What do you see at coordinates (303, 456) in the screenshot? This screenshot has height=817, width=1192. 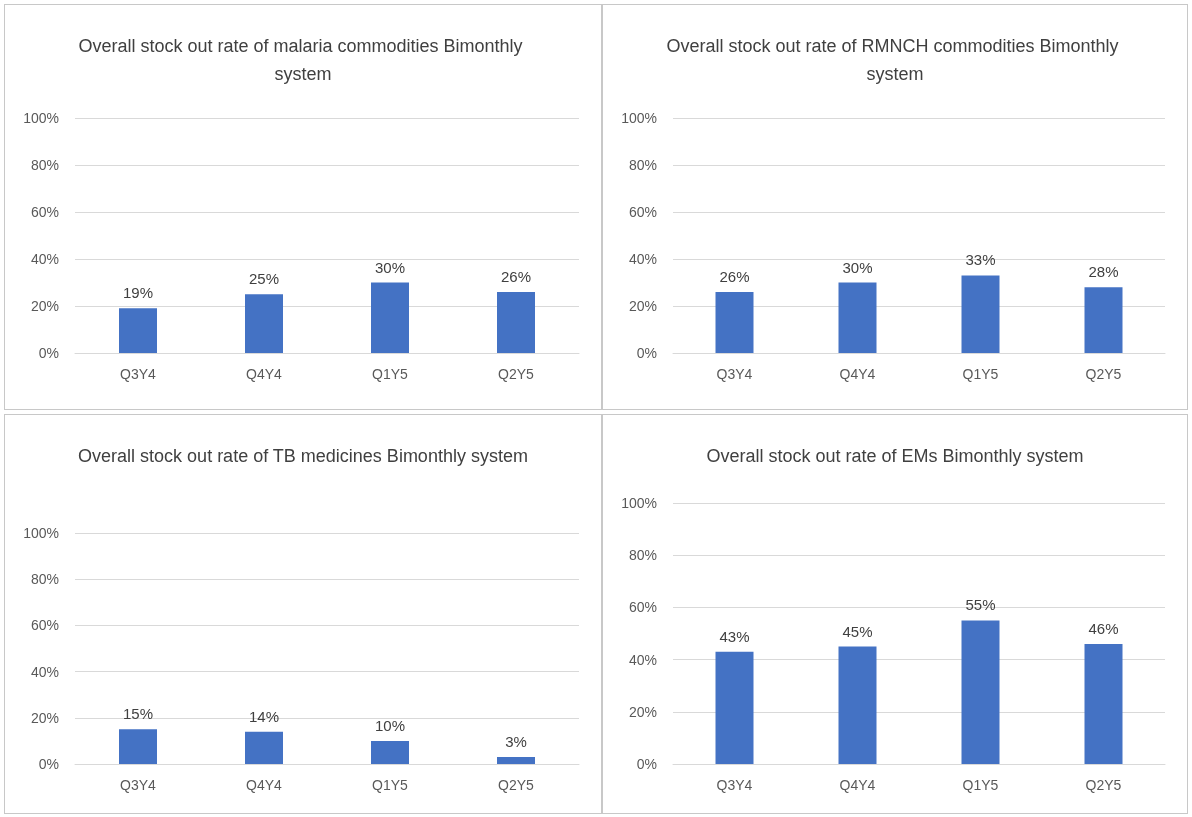 I see `chart-title: Overall stock out rate of TB medicines Bimonthly system` at bounding box center [303, 456].